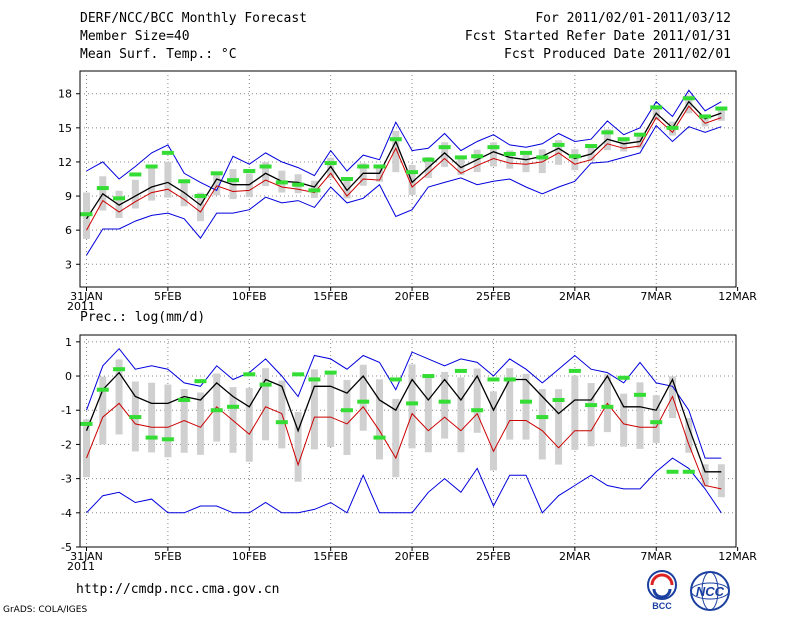 This screenshot has height=618, width=800. I want to click on temp-ytick-label: 12, so click(65, 162).